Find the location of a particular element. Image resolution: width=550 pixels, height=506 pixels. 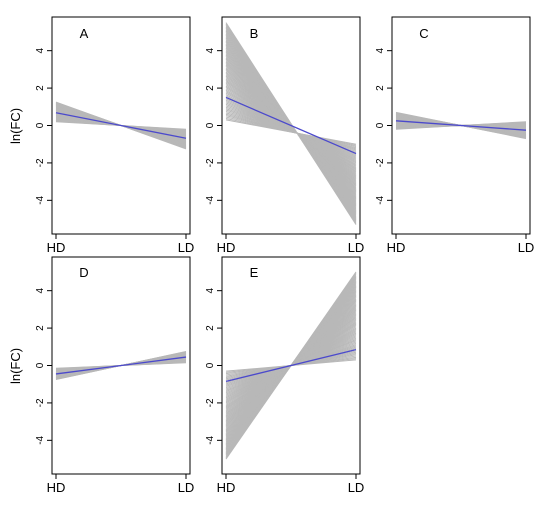

panel-a-letter: A is located at coordinates (84, 33).